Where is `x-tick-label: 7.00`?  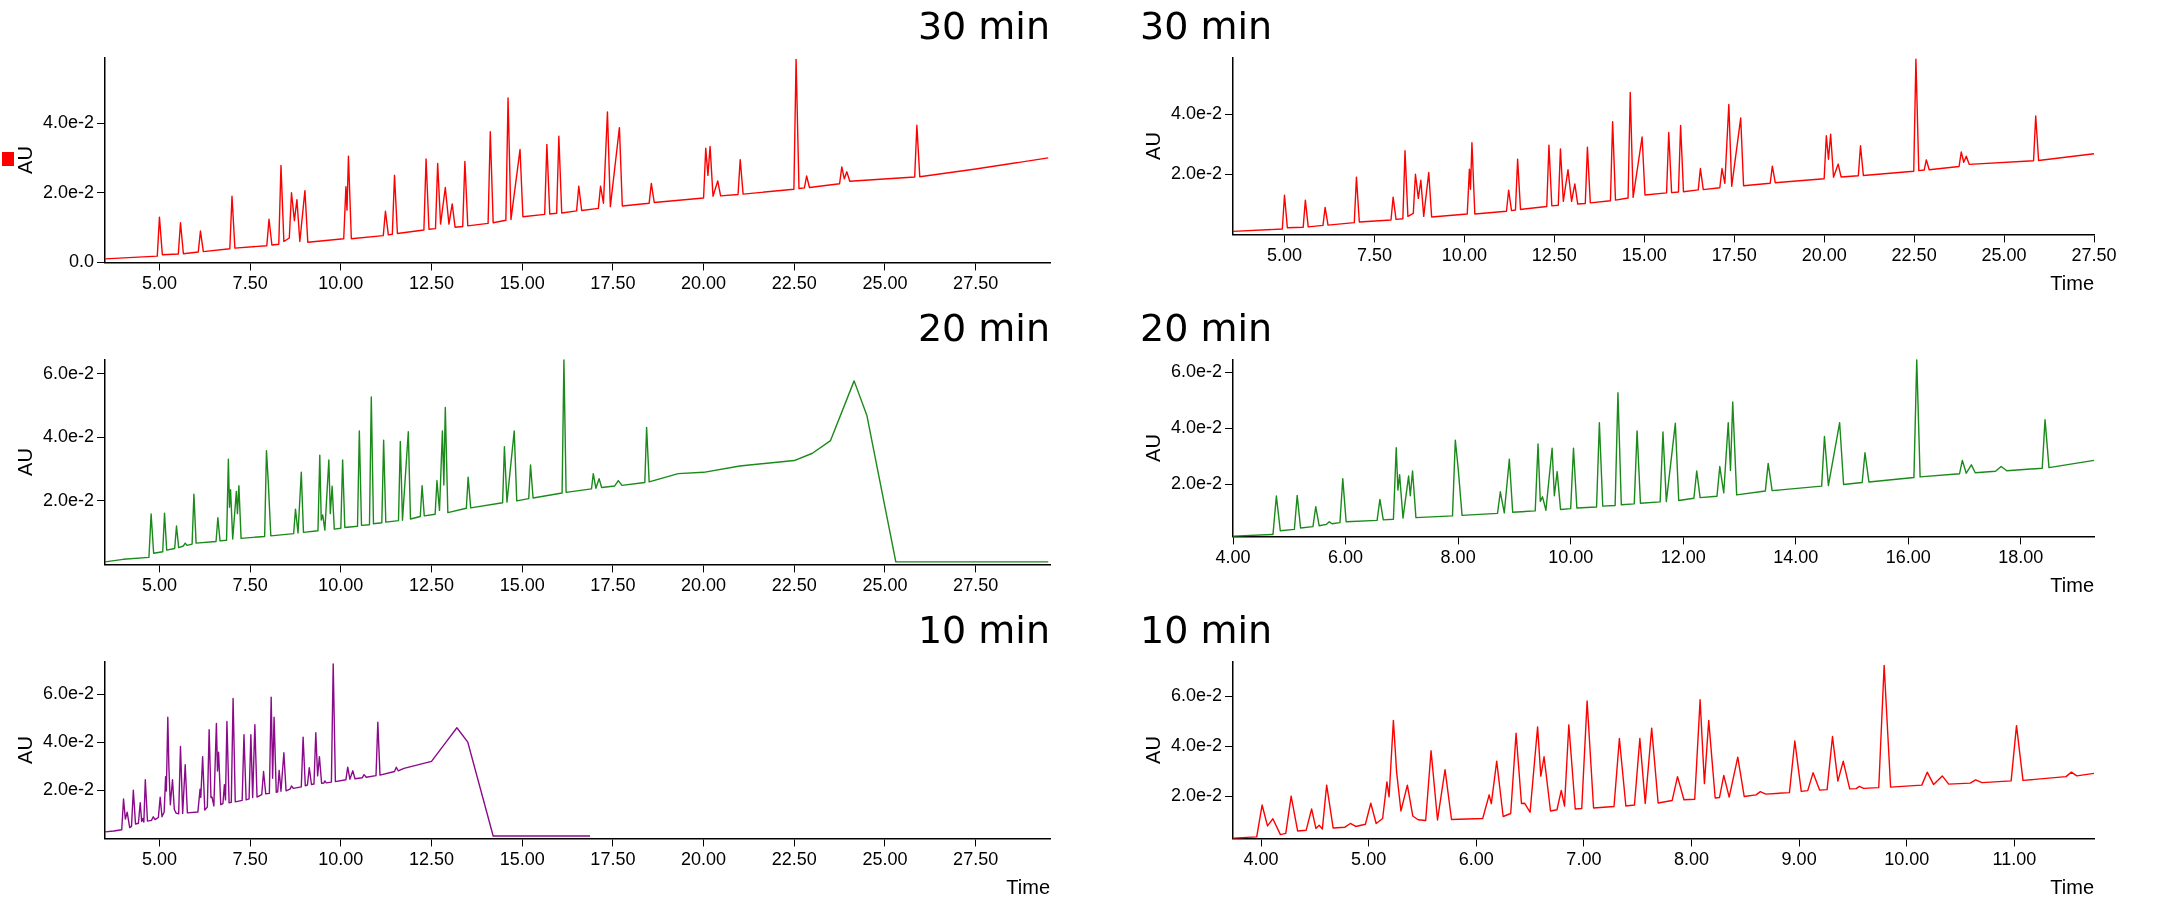
x-tick-label: 7.00 is located at coordinates (1584, 859).